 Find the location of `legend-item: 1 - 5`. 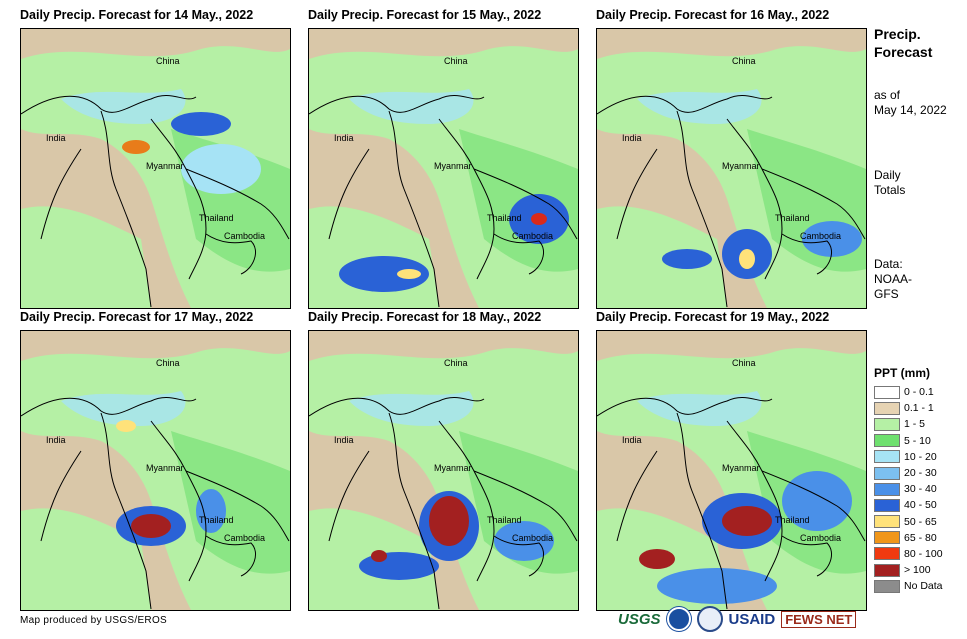

legend-item: 1 - 5 is located at coordinates (908, 424).